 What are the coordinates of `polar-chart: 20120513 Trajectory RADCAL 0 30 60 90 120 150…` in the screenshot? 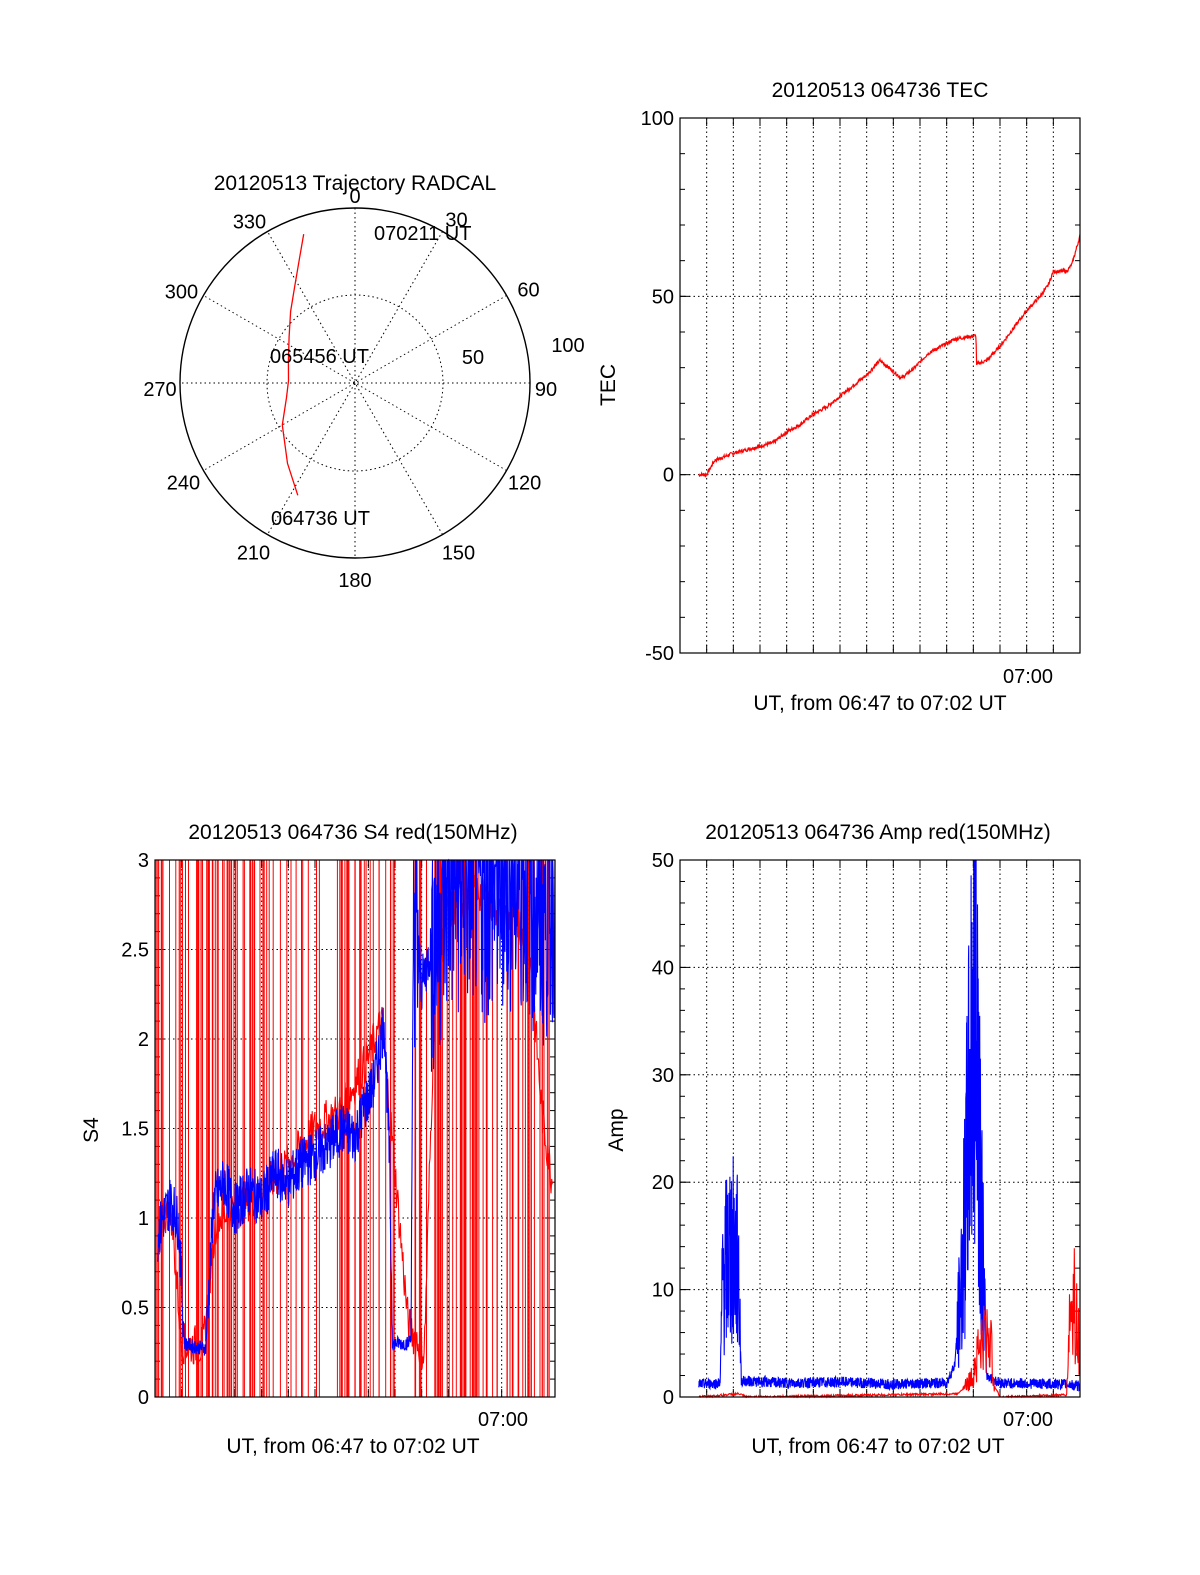 It's located at (363, 382).